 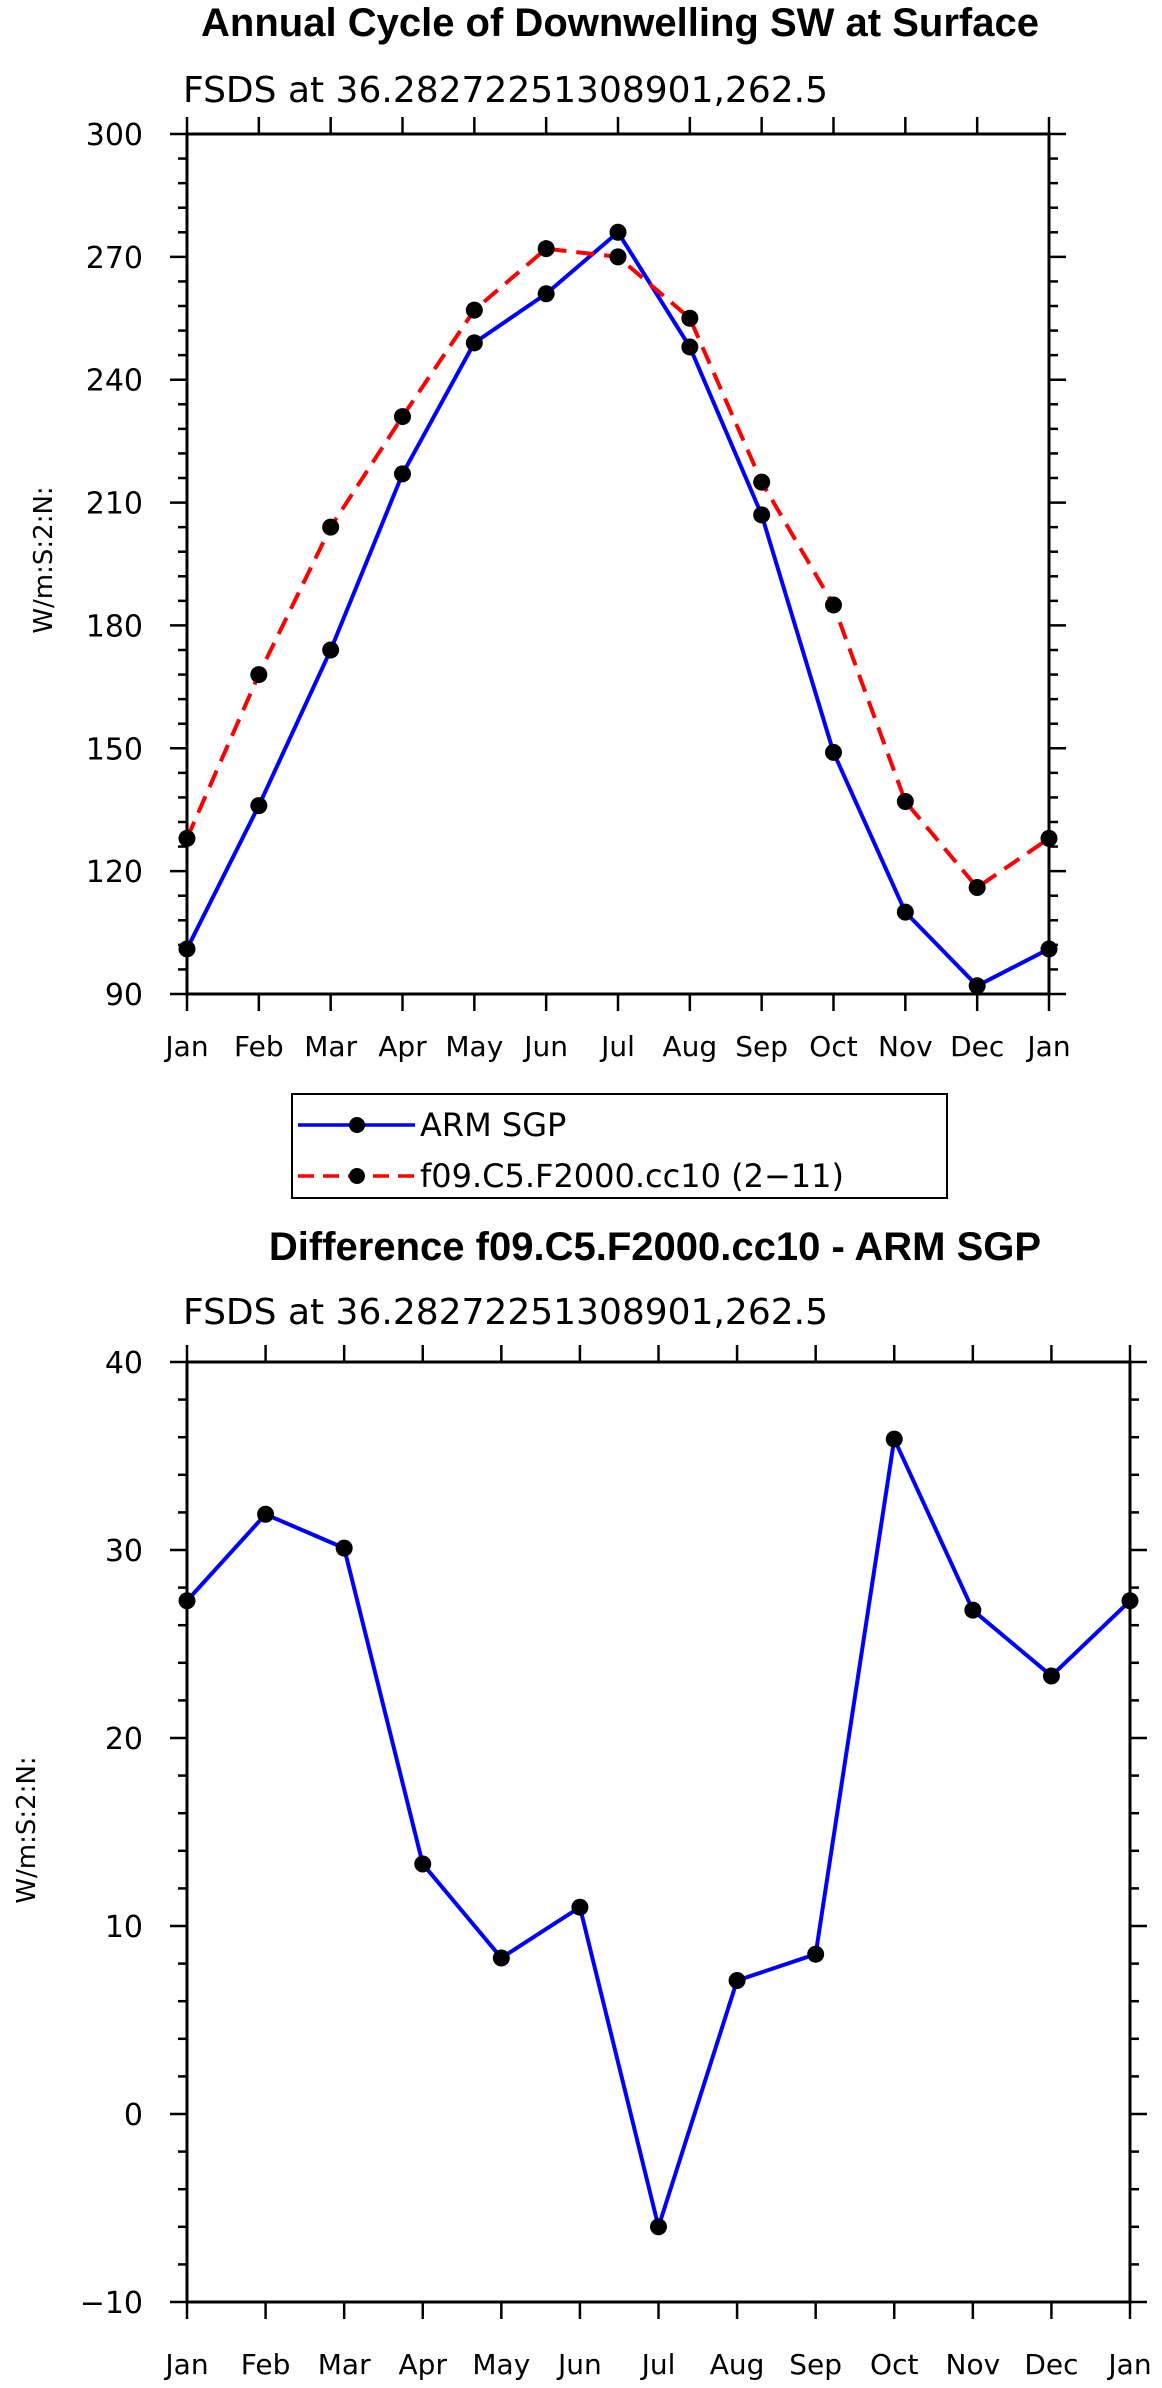 I want to click on chart1-subtitle: FSDS at 36.28272251308901,262.5, so click(x=505, y=90).